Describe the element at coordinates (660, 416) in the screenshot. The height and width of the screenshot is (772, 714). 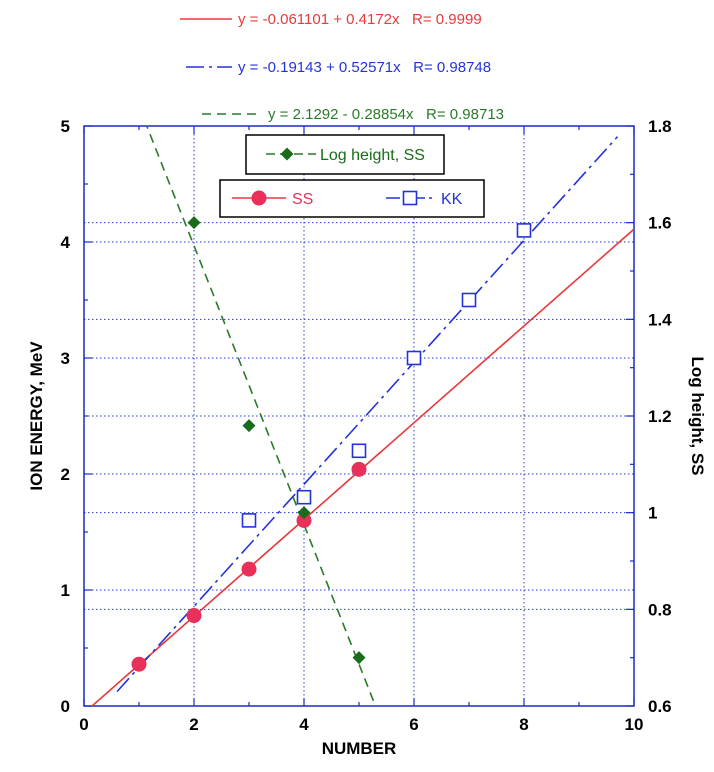
I see `y2-tick-label: 1.2` at that location.